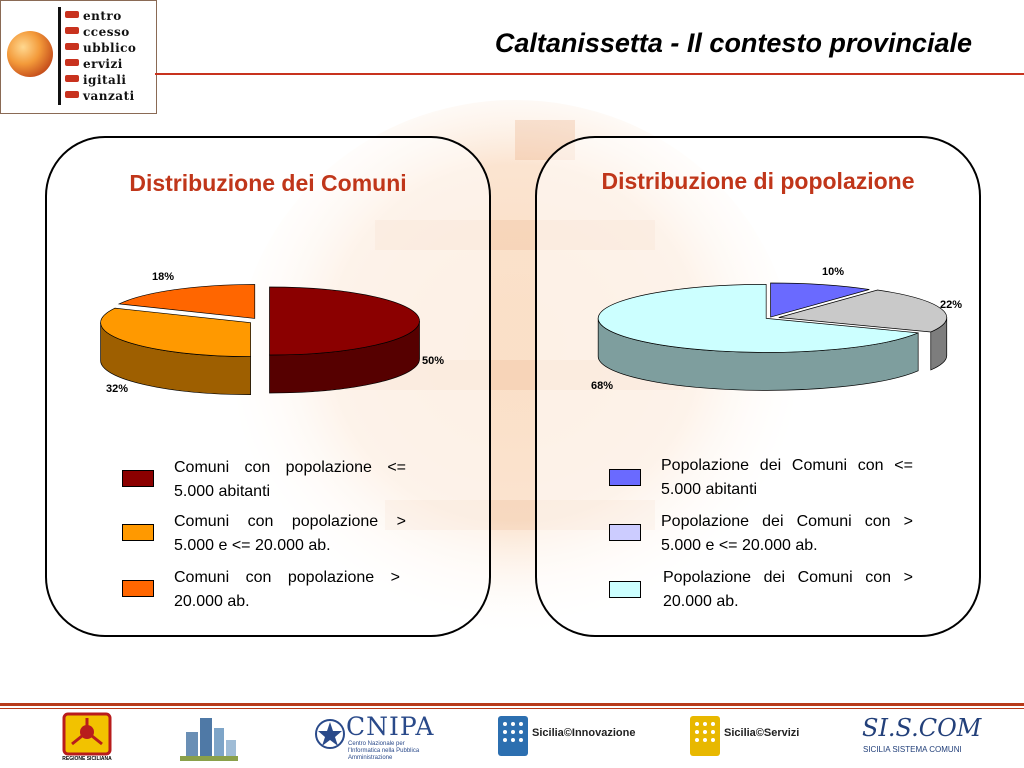  Describe the element at coordinates (163, 277) in the screenshot. I see `pie-value-label: 18%` at that location.